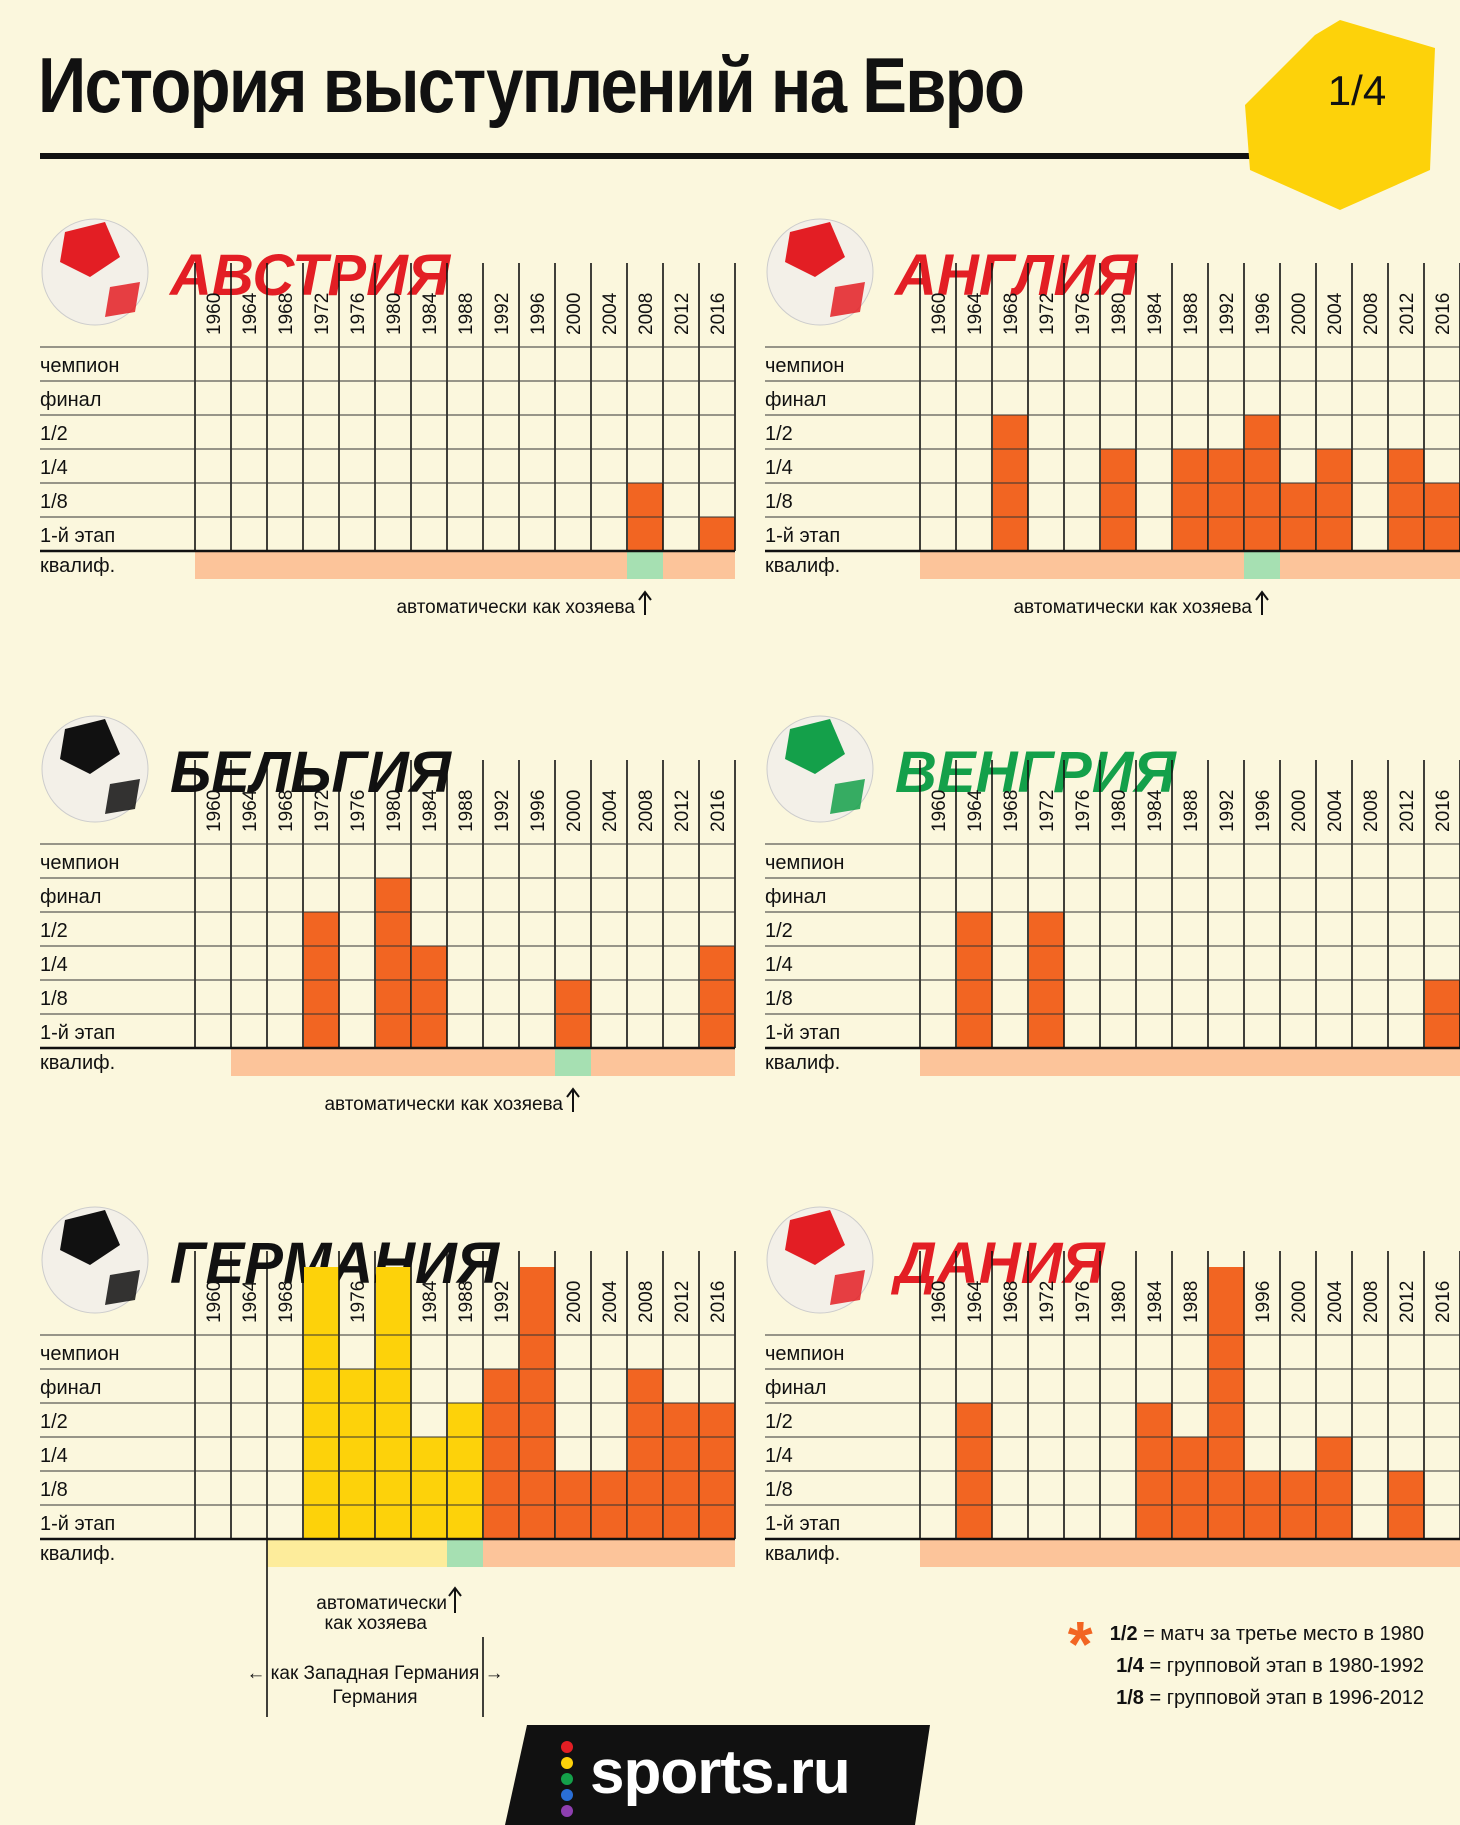 Image resolution: width=1460 pixels, height=1825 pixels. What do you see at coordinates (1340, 115) in the screenshot?
I see `page-badge: 1/4` at bounding box center [1340, 115].